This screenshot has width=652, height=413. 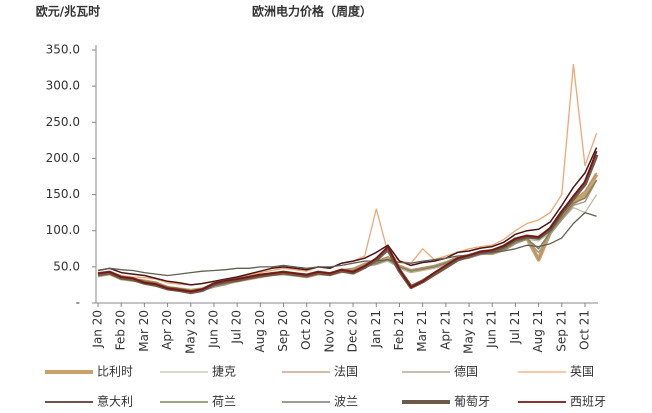 What do you see at coordinates (329, 331) in the screenshot?
I see `x-tick-label: Nov 20` at bounding box center [329, 331].